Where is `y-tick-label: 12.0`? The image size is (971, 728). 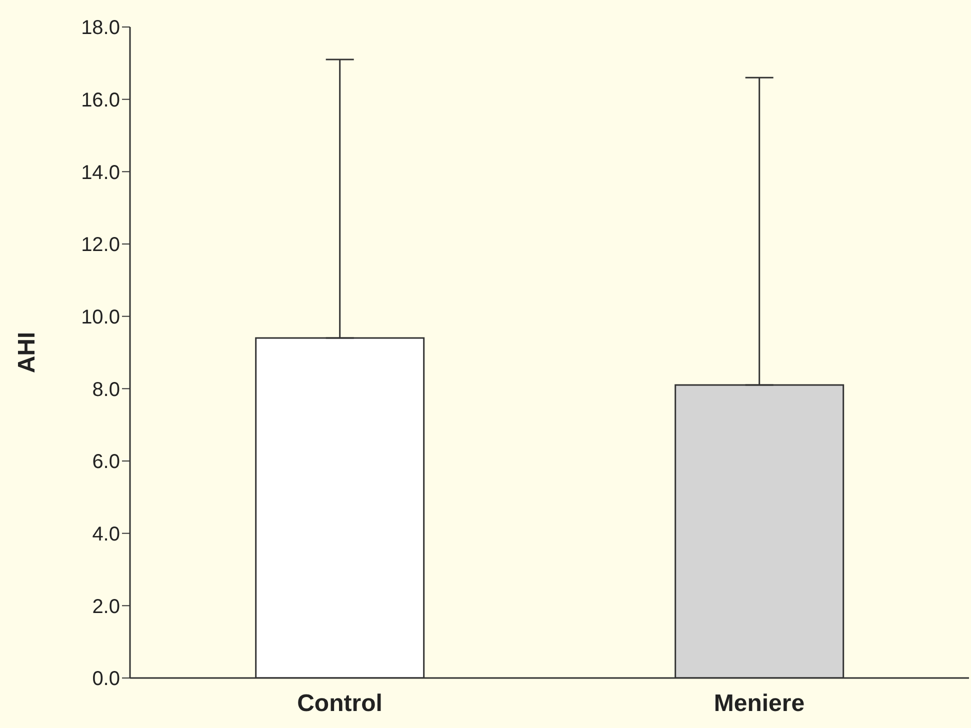 y-tick-label: 12.0 is located at coordinates (100, 245).